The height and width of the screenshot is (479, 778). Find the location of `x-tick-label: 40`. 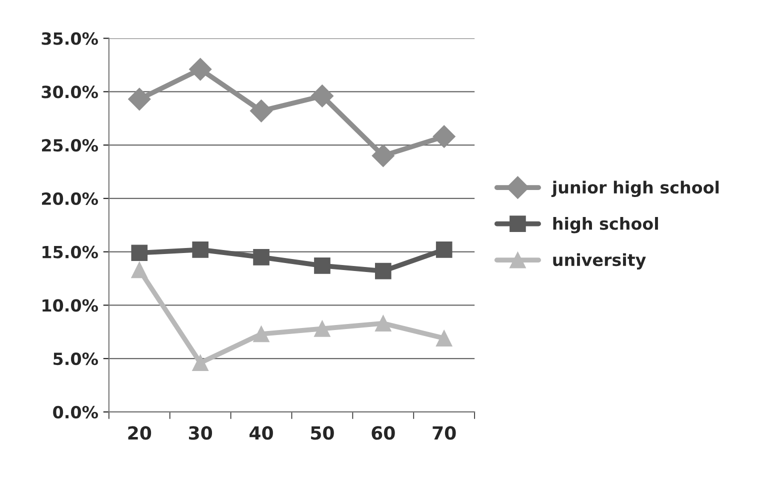

x-tick-label: 40 is located at coordinates (261, 433).